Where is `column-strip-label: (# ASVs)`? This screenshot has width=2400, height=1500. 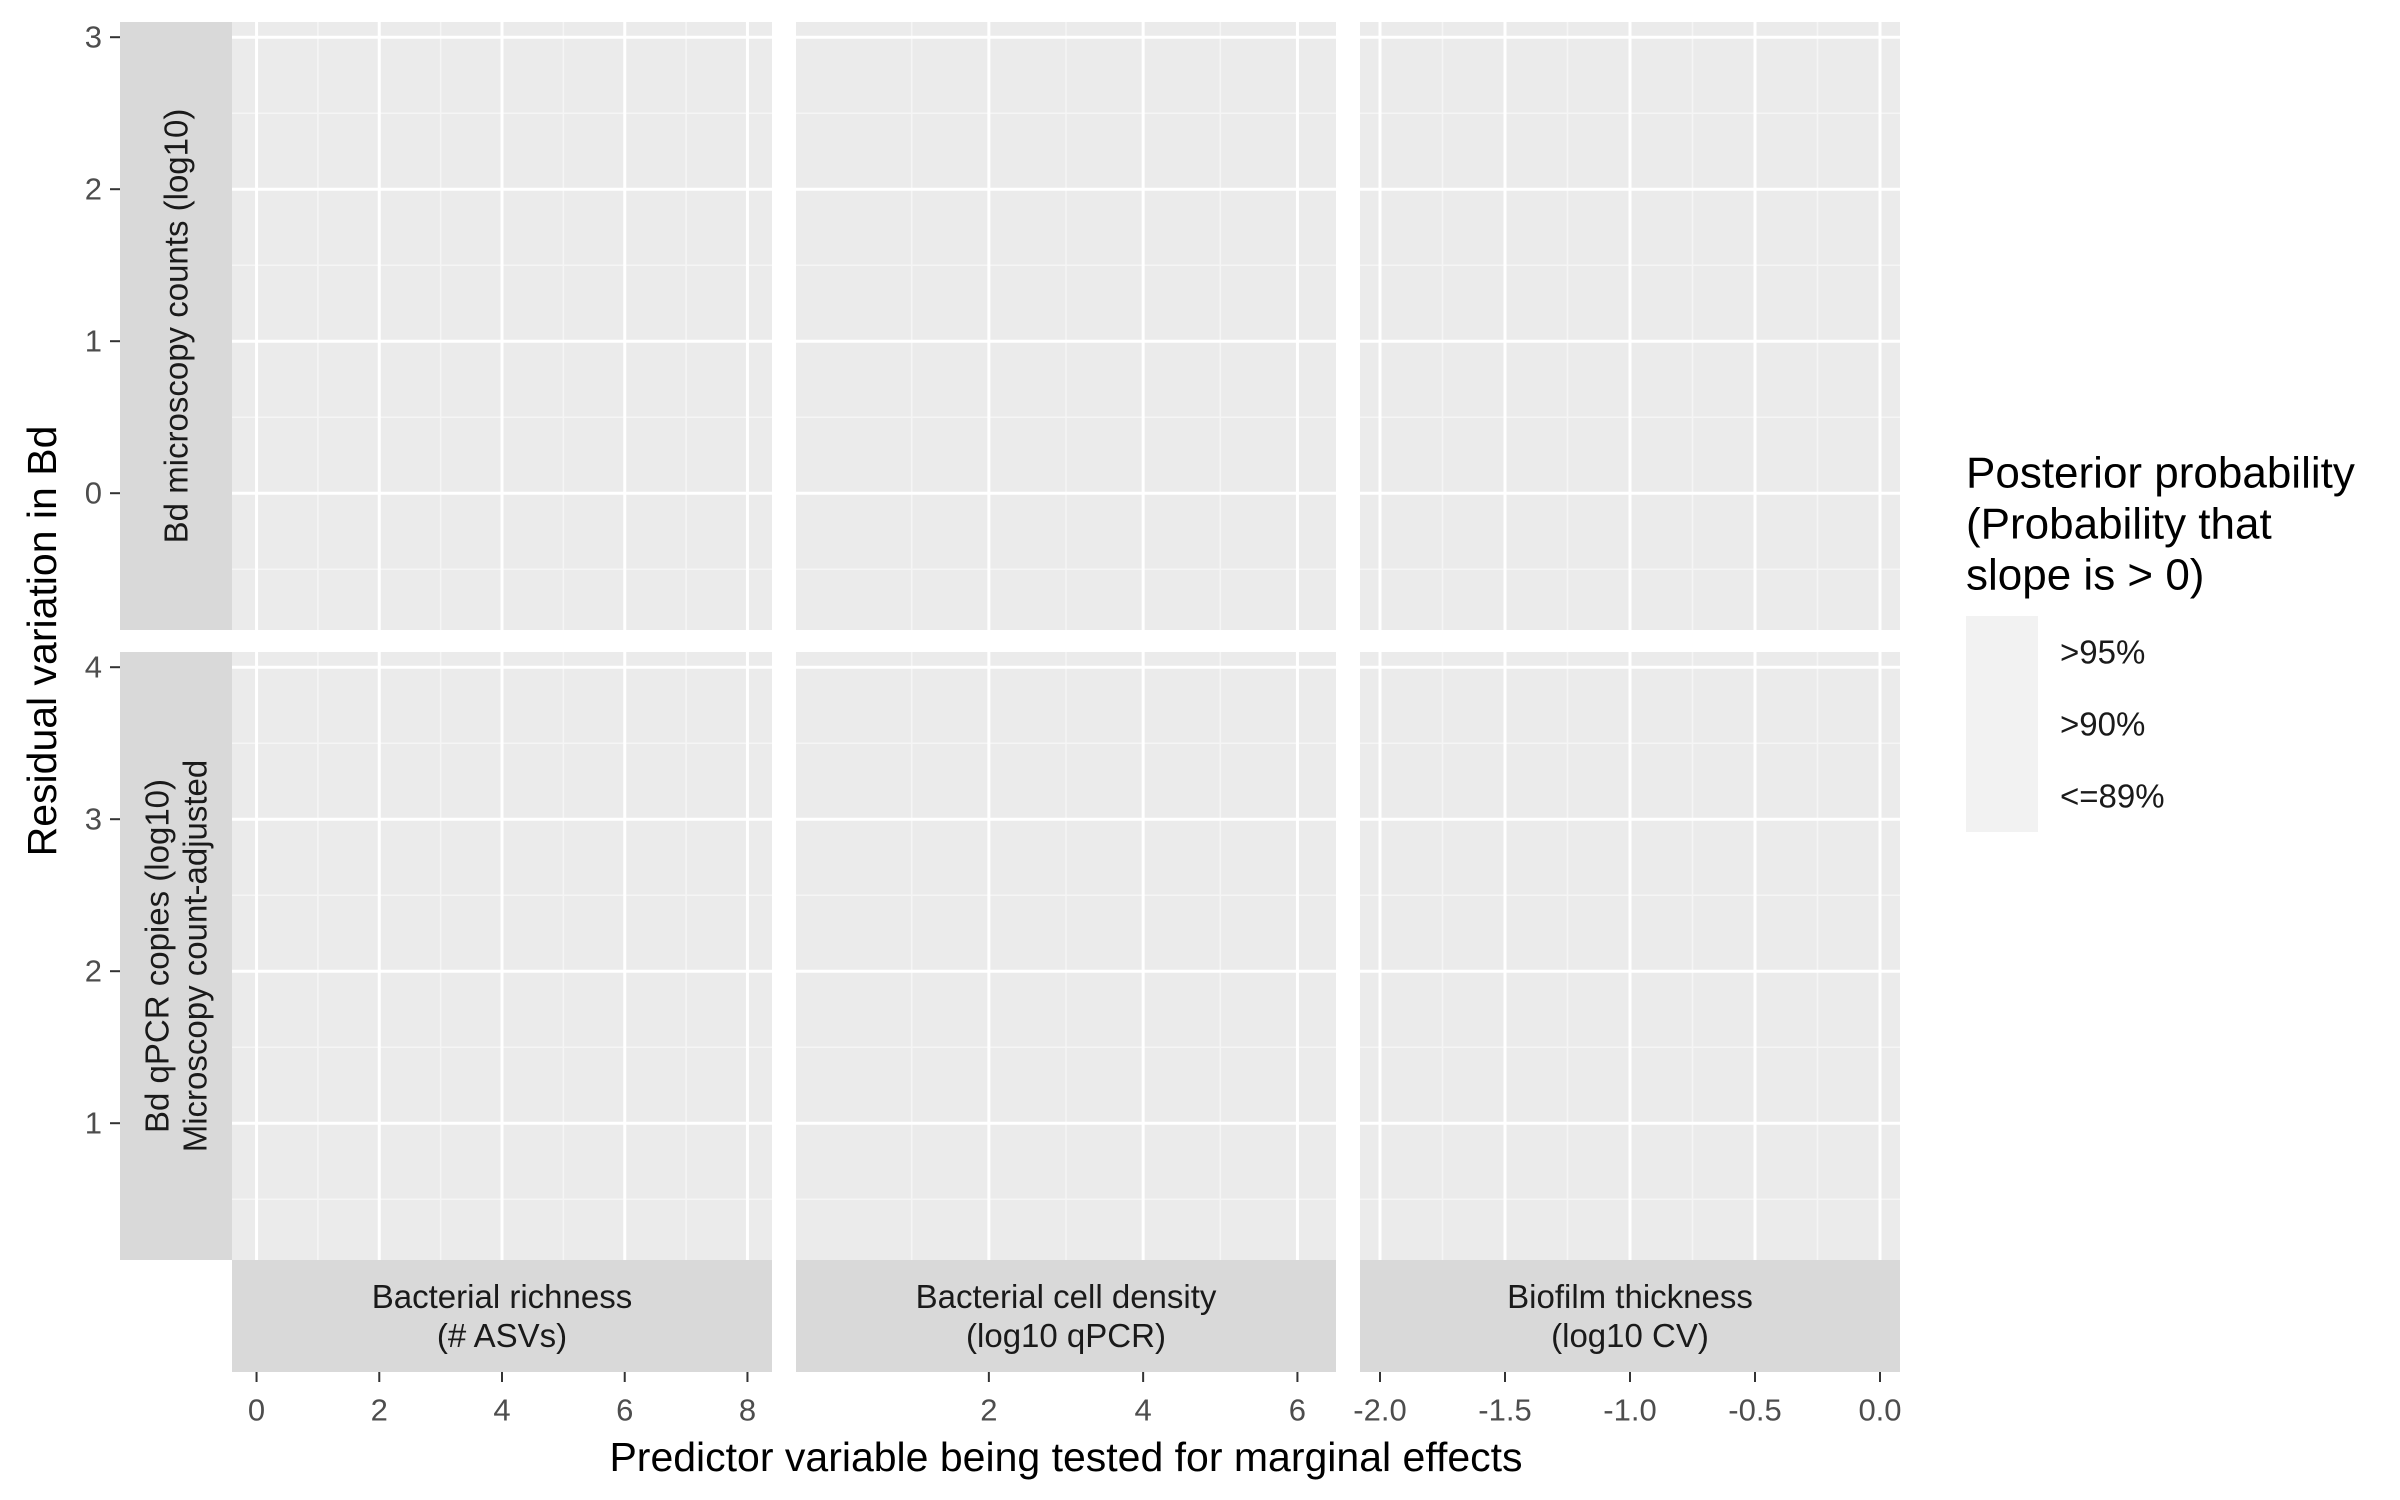 column-strip-label: (# ASVs) is located at coordinates (502, 1335).